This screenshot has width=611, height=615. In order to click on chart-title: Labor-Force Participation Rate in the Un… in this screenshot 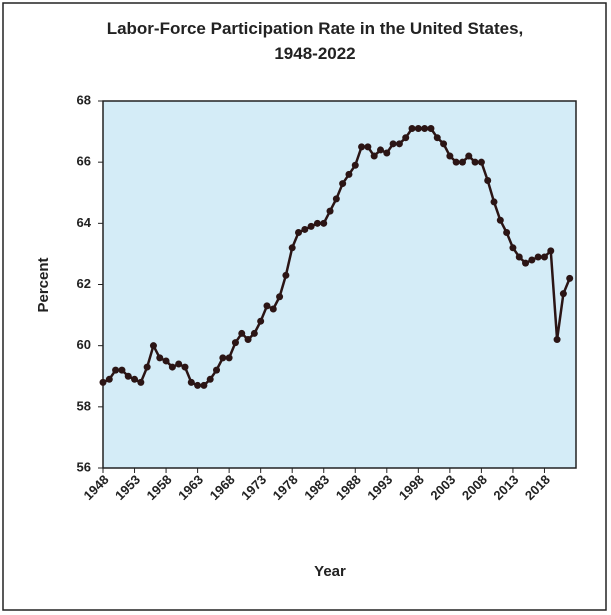, I will do `click(315, 41)`.